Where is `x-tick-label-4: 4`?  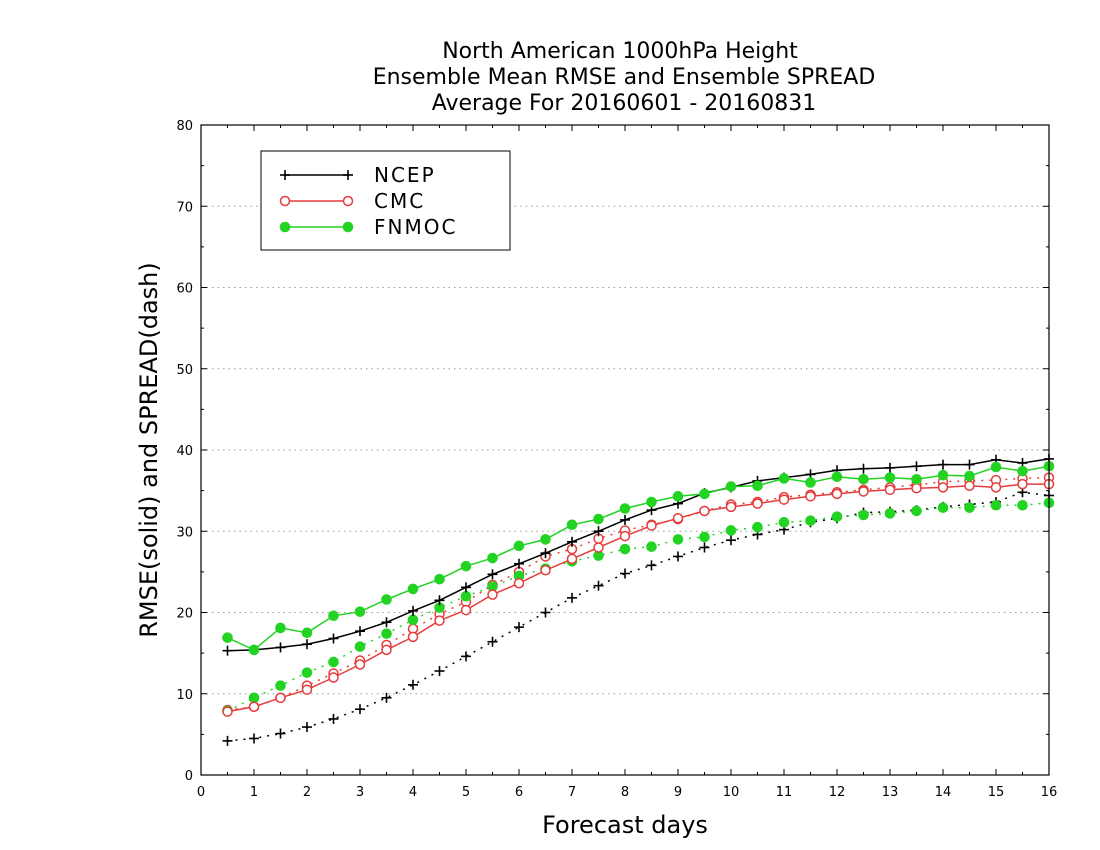
x-tick-label-4: 4 is located at coordinates (413, 792).